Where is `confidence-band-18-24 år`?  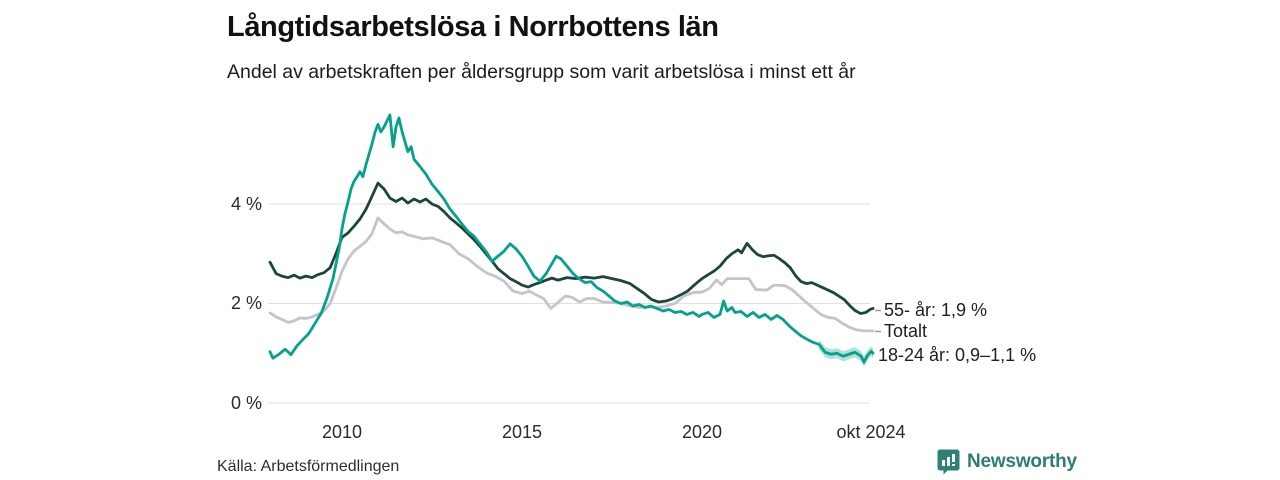 confidence-band-18-24 år is located at coordinates (846, 353).